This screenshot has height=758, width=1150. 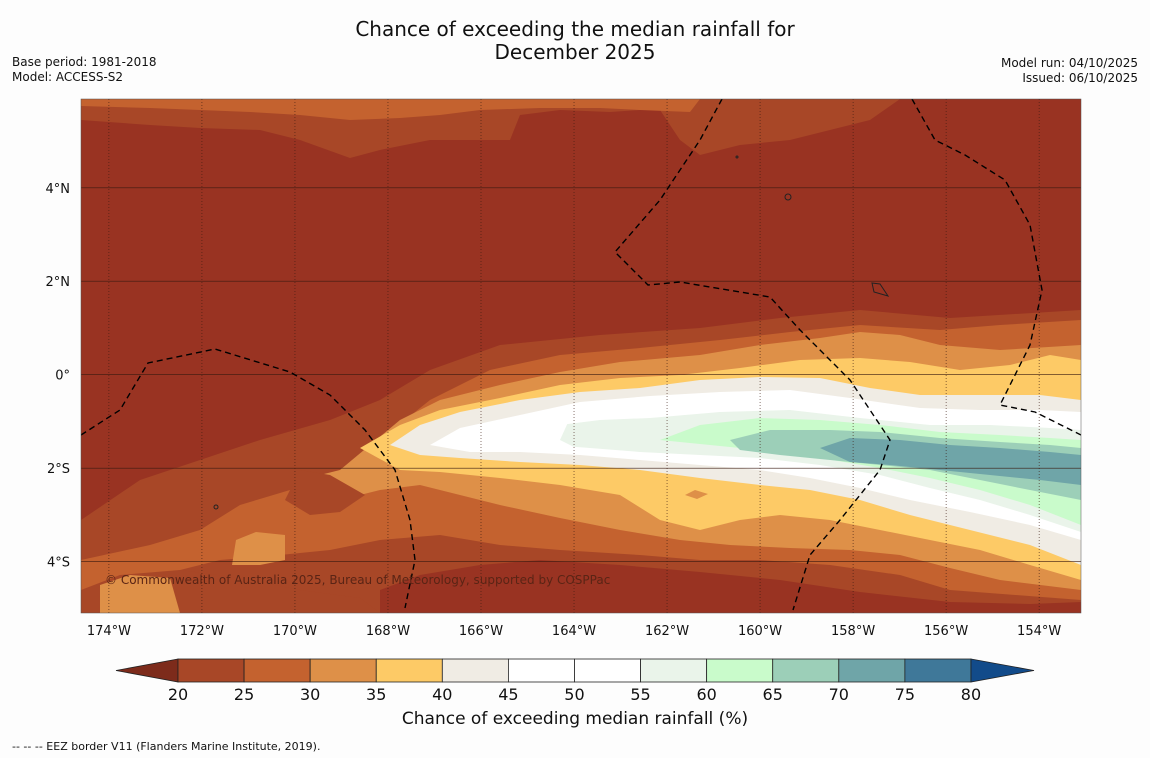 What do you see at coordinates (706, 694) in the screenshot?
I see `colorbar-tick-label: 60` at bounding box center [706, 694].